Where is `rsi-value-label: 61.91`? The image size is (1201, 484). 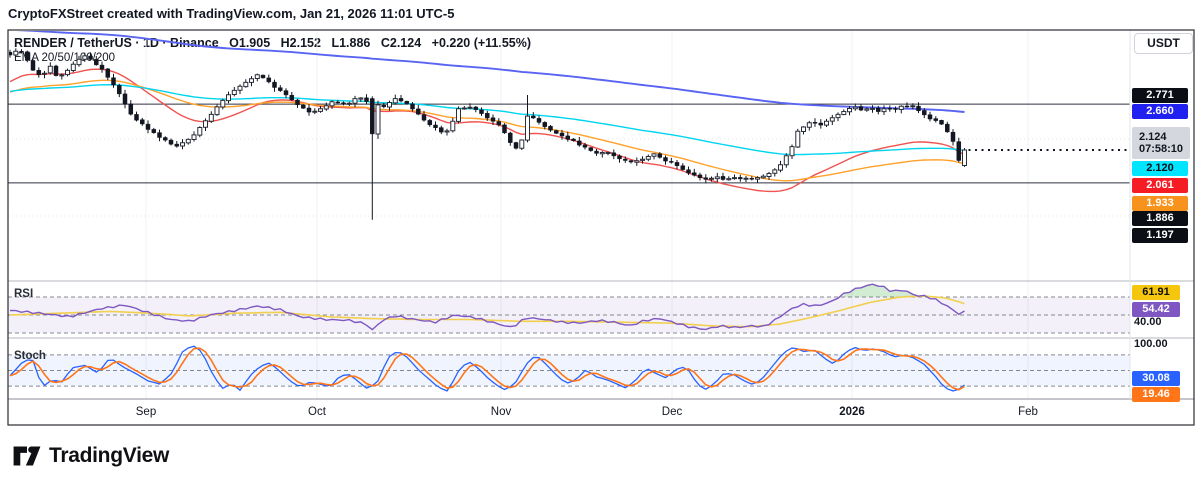
rsi-value-label: 61.91 is located at coordinates (1156, 292).